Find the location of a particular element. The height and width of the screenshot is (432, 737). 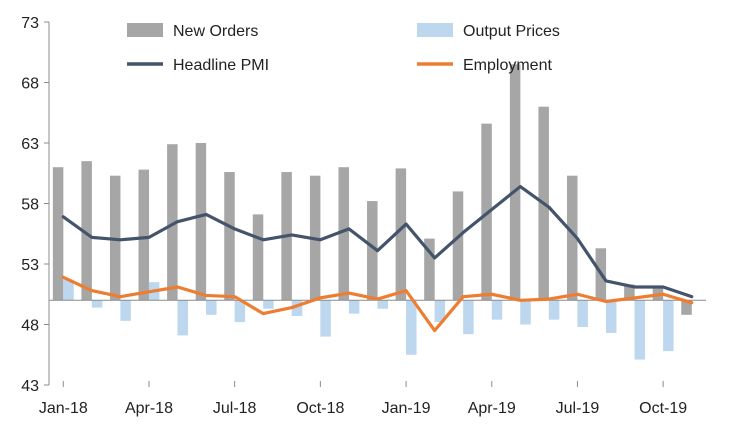

y-tick-label: 43 is located at coordinates (30, 386).